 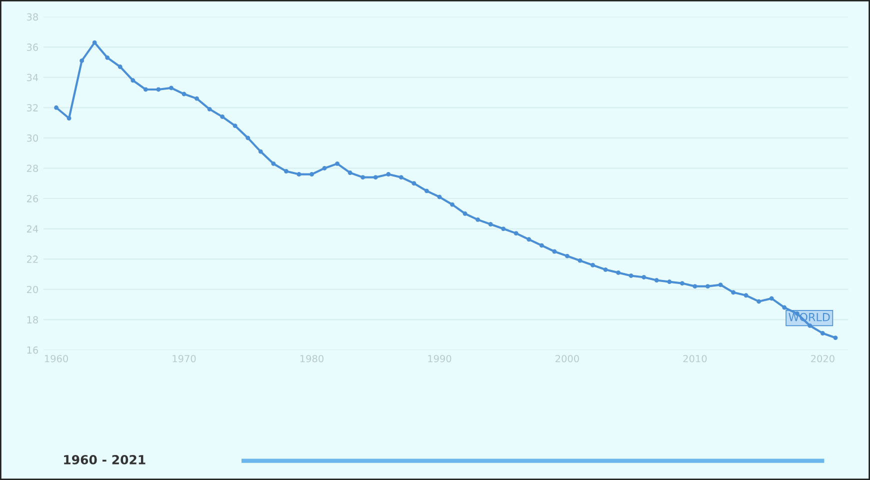 What do you see at coordinates (105, 459) in the screenshot?
I see `text: 1960 - 2021` at bounding box center [105, 459].